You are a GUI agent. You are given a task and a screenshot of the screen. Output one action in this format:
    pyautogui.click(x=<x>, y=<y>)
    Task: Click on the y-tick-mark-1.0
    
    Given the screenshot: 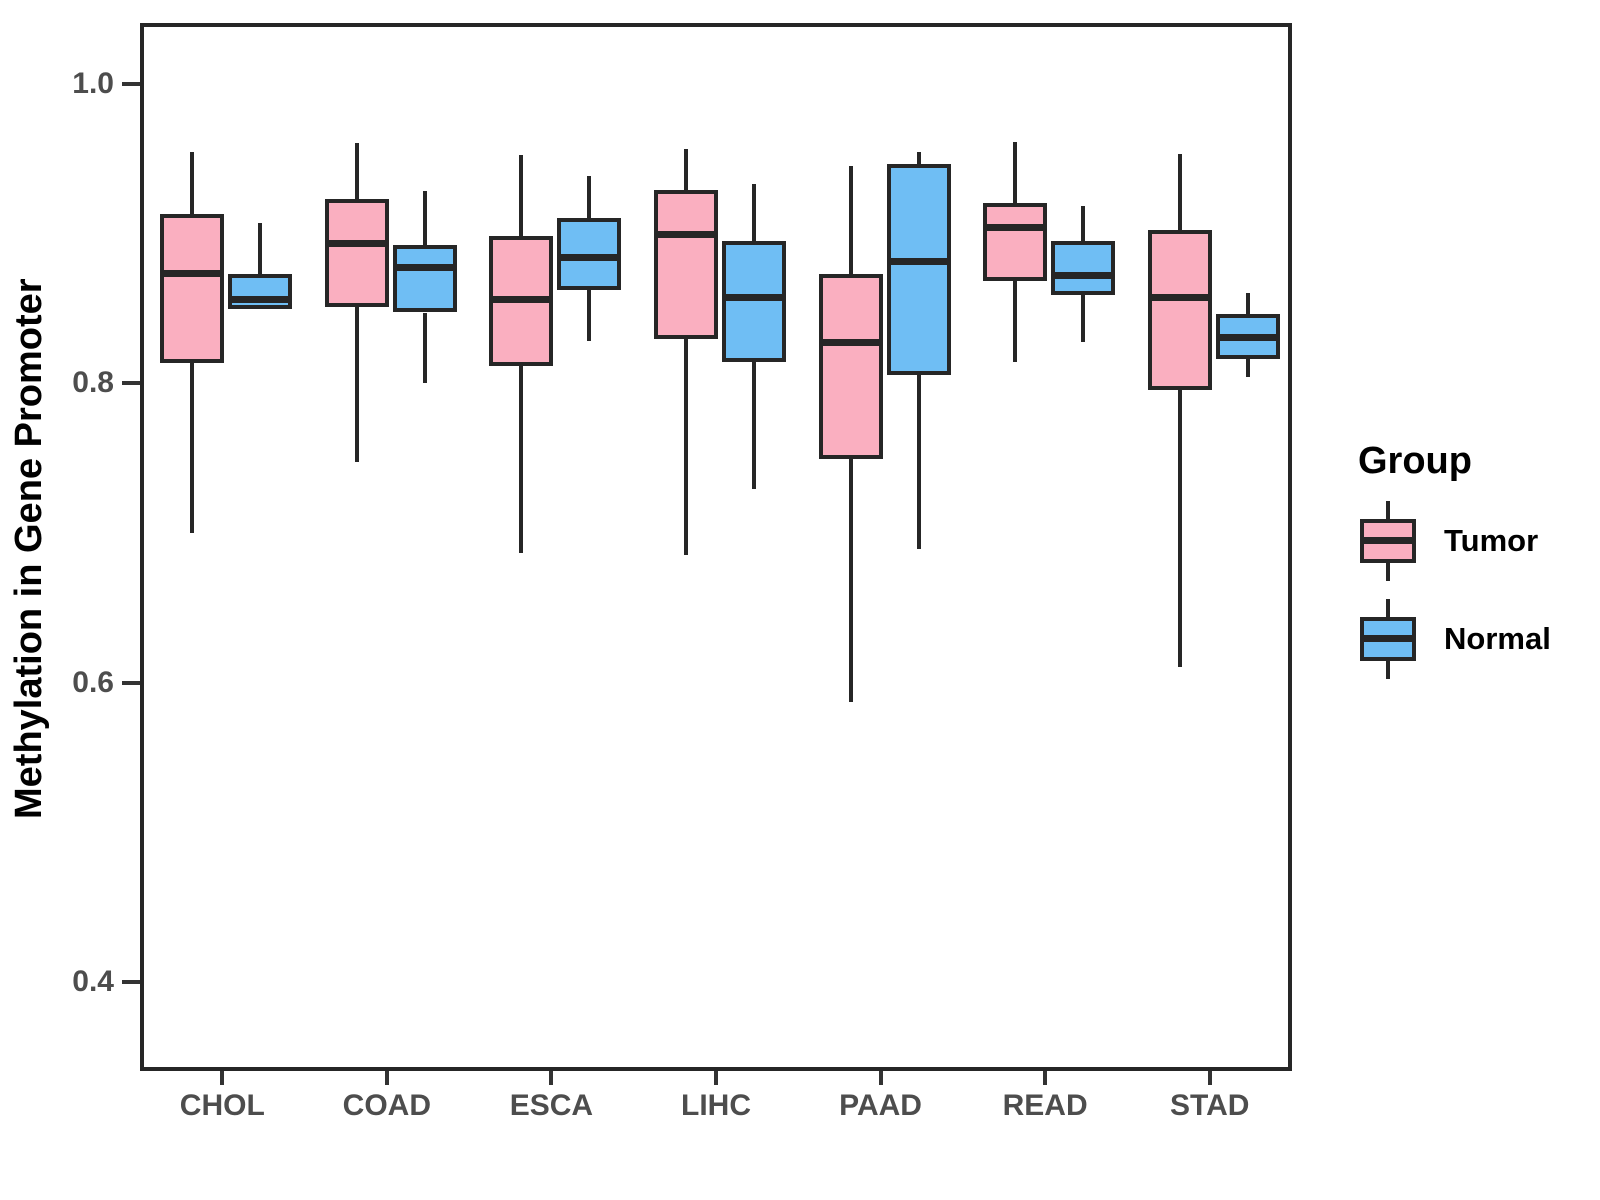 What is the action you would take?
    pyautogui.click(x=131, y=84)
    